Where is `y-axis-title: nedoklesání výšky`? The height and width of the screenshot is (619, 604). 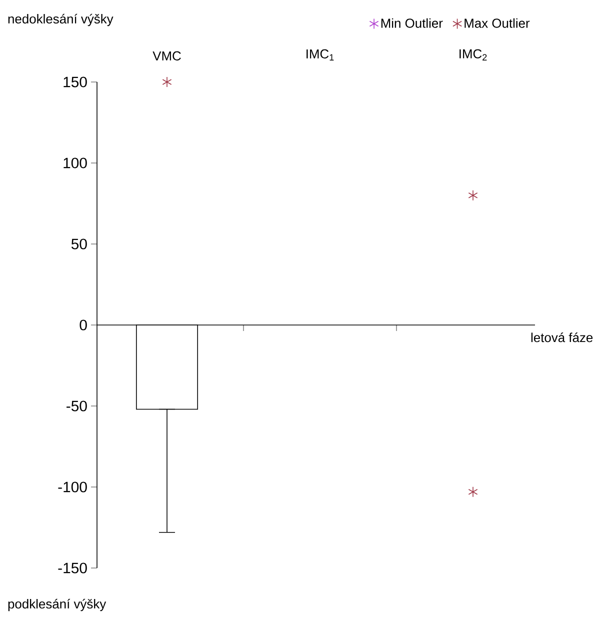 y-axis-title: nedoklesání výšky is located at coordinates (61, 20).